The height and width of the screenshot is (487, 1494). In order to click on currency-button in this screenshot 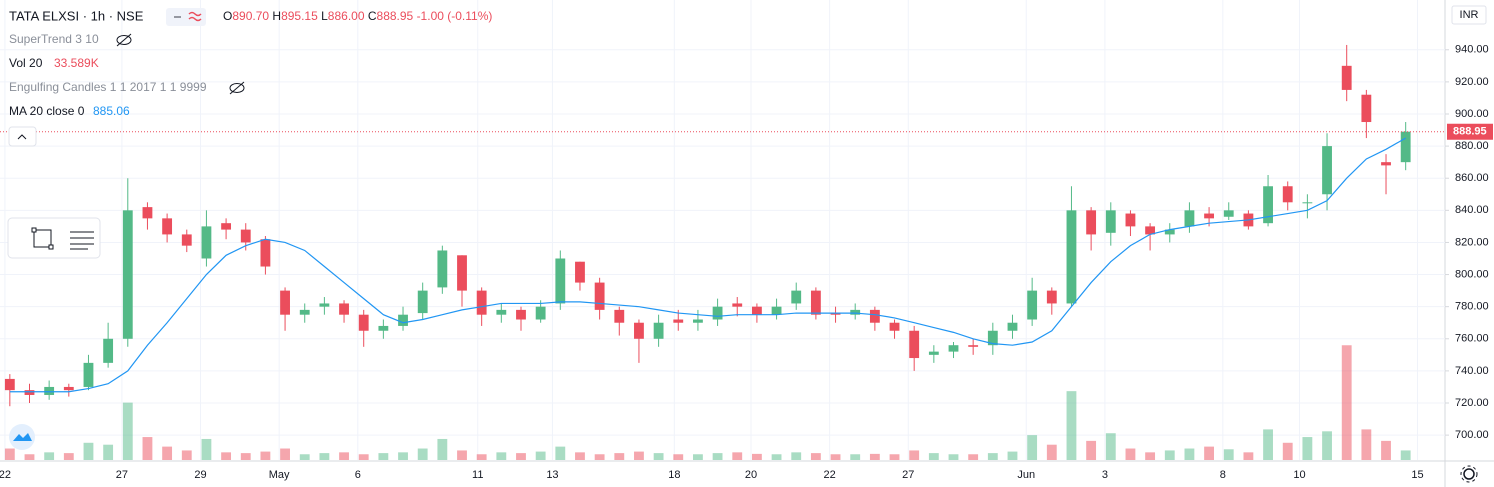, I will do `click(1469, 15)`.